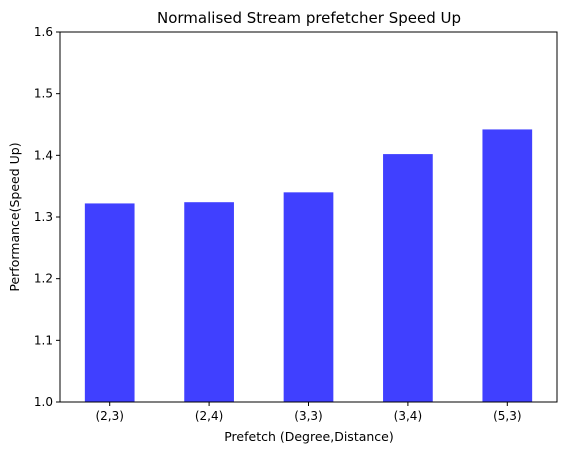  Describe the element at coordinates (309, 436) in the screenshot. I see `x-axis-label: Prefetch (Degree,Distance)` at that location.